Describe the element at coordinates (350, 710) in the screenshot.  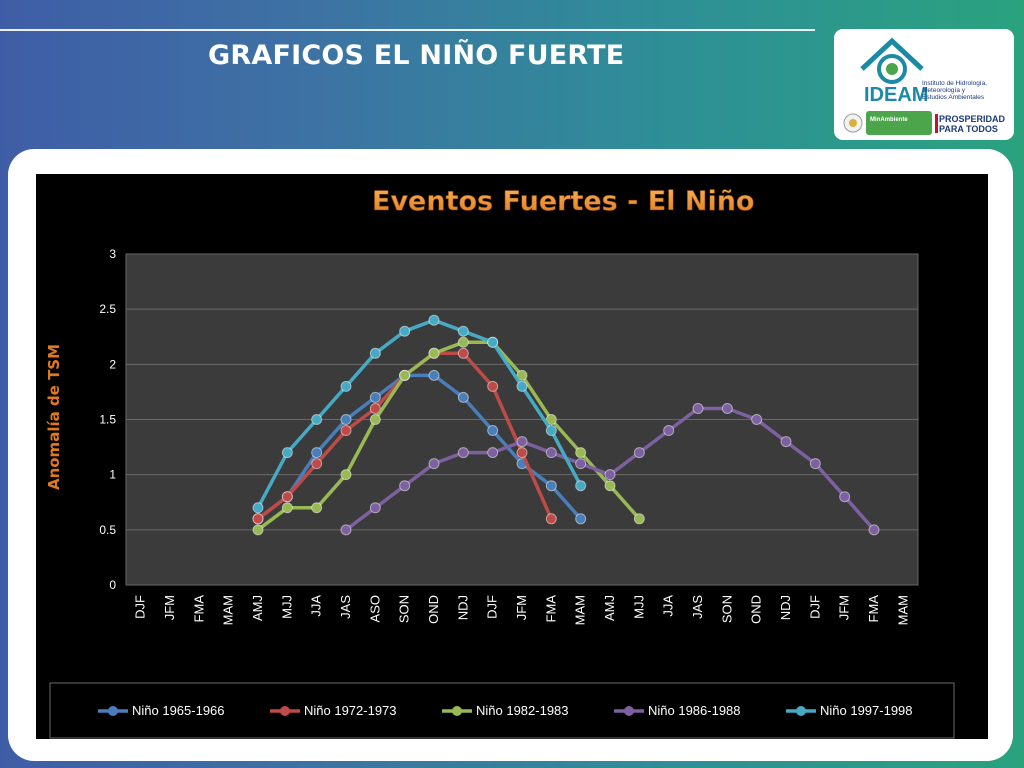
I see `legend-entry: Niño 1972-1973` at that location.